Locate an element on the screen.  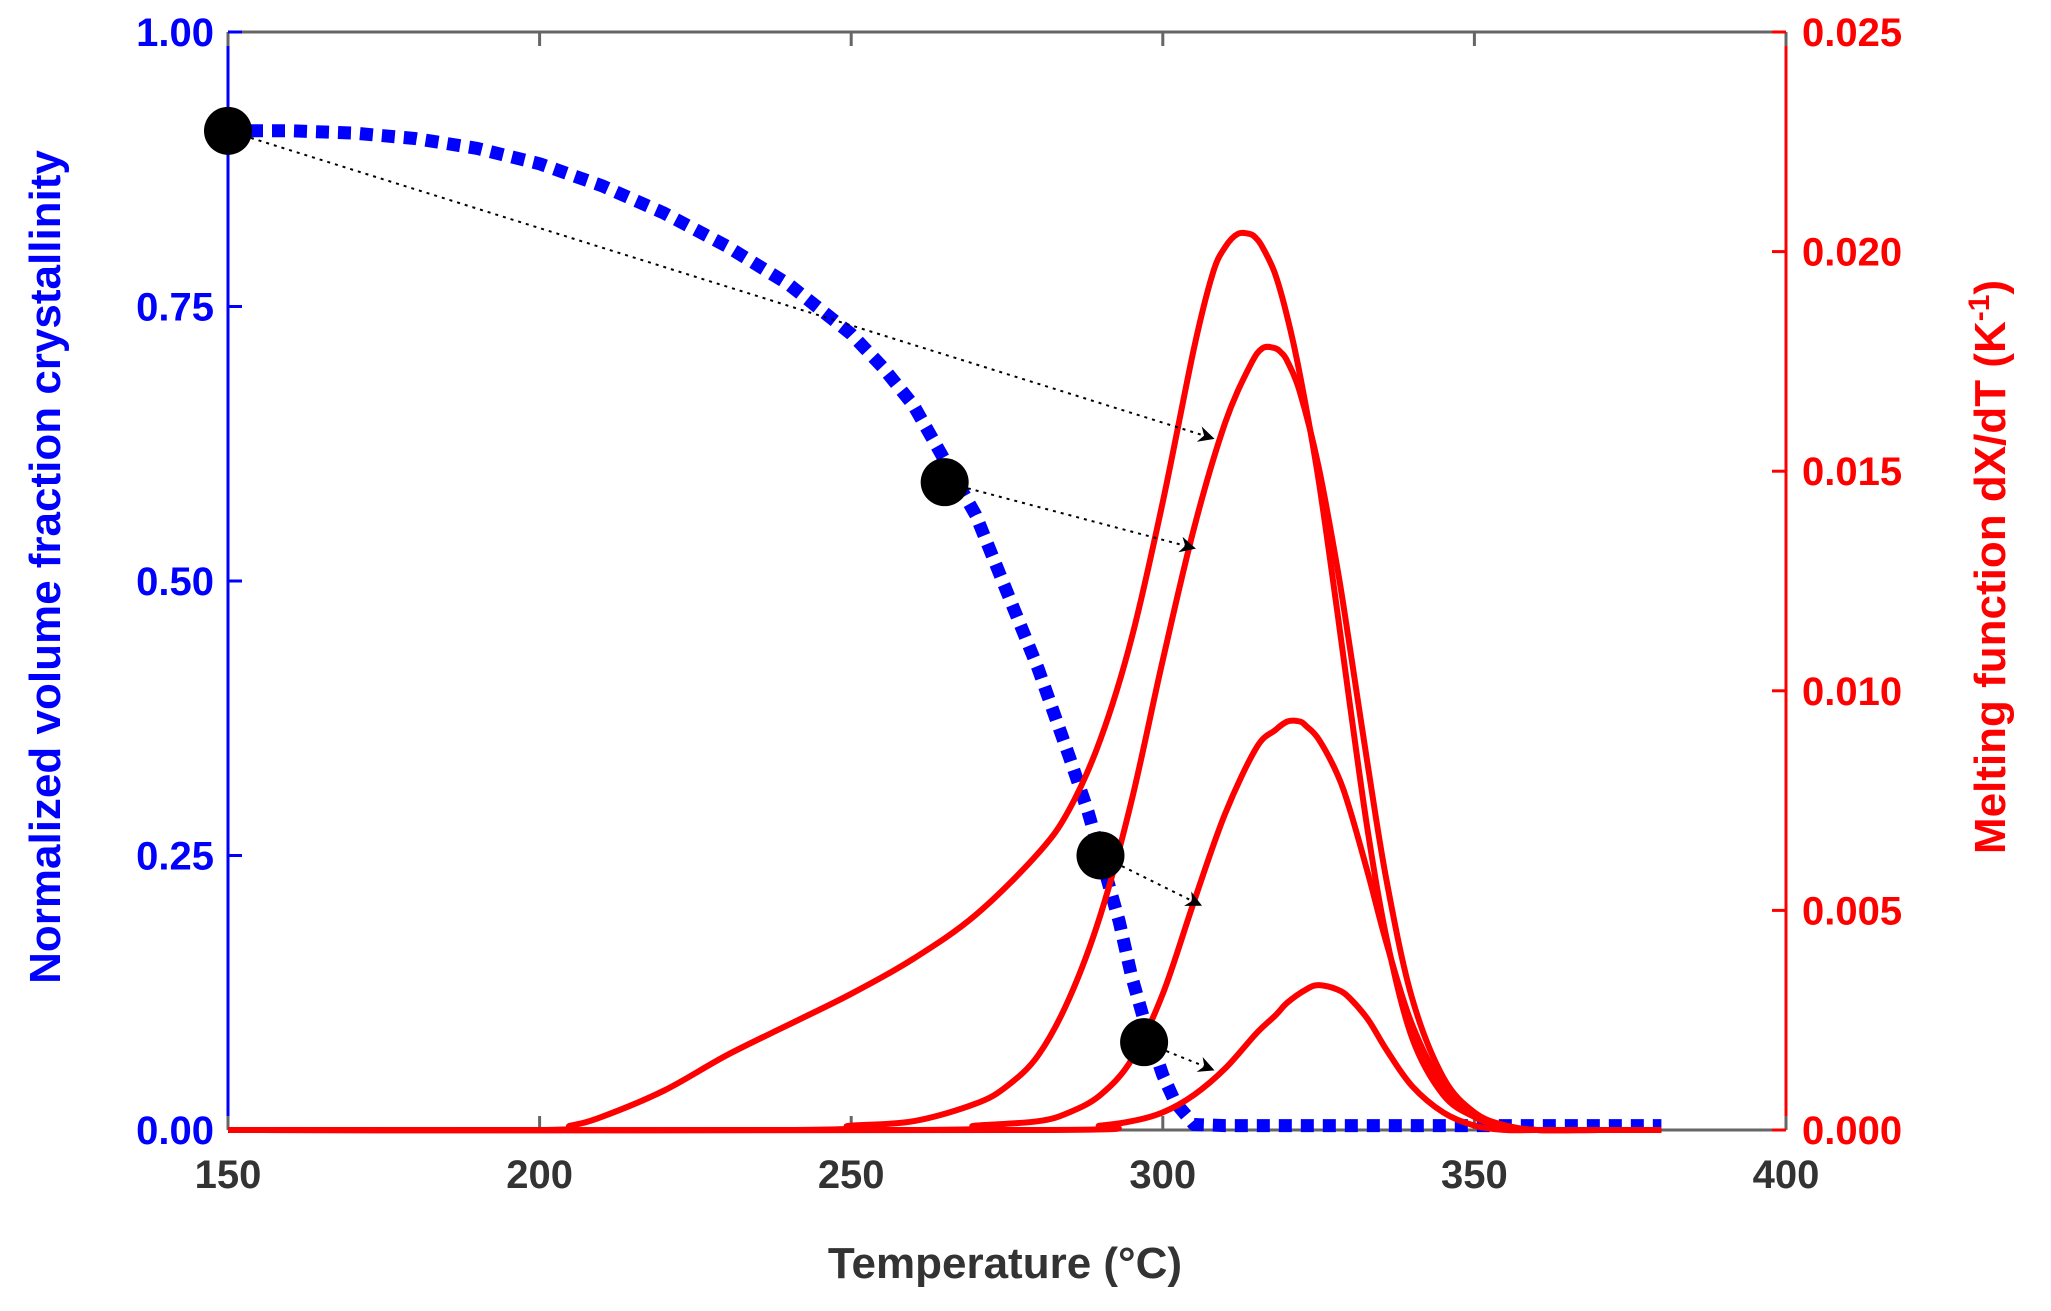
right-y-axis-title: Melting function dX/dT (K-1) is located at coordinates (1989, 567).